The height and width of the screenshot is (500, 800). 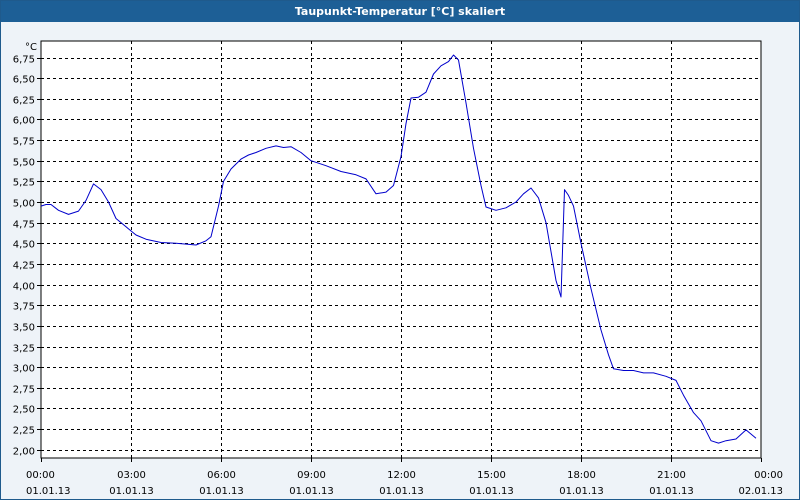 I want to click on window-title: Taupunkt-Temperatur [°C] skaliert, so click(x=400, y=11).